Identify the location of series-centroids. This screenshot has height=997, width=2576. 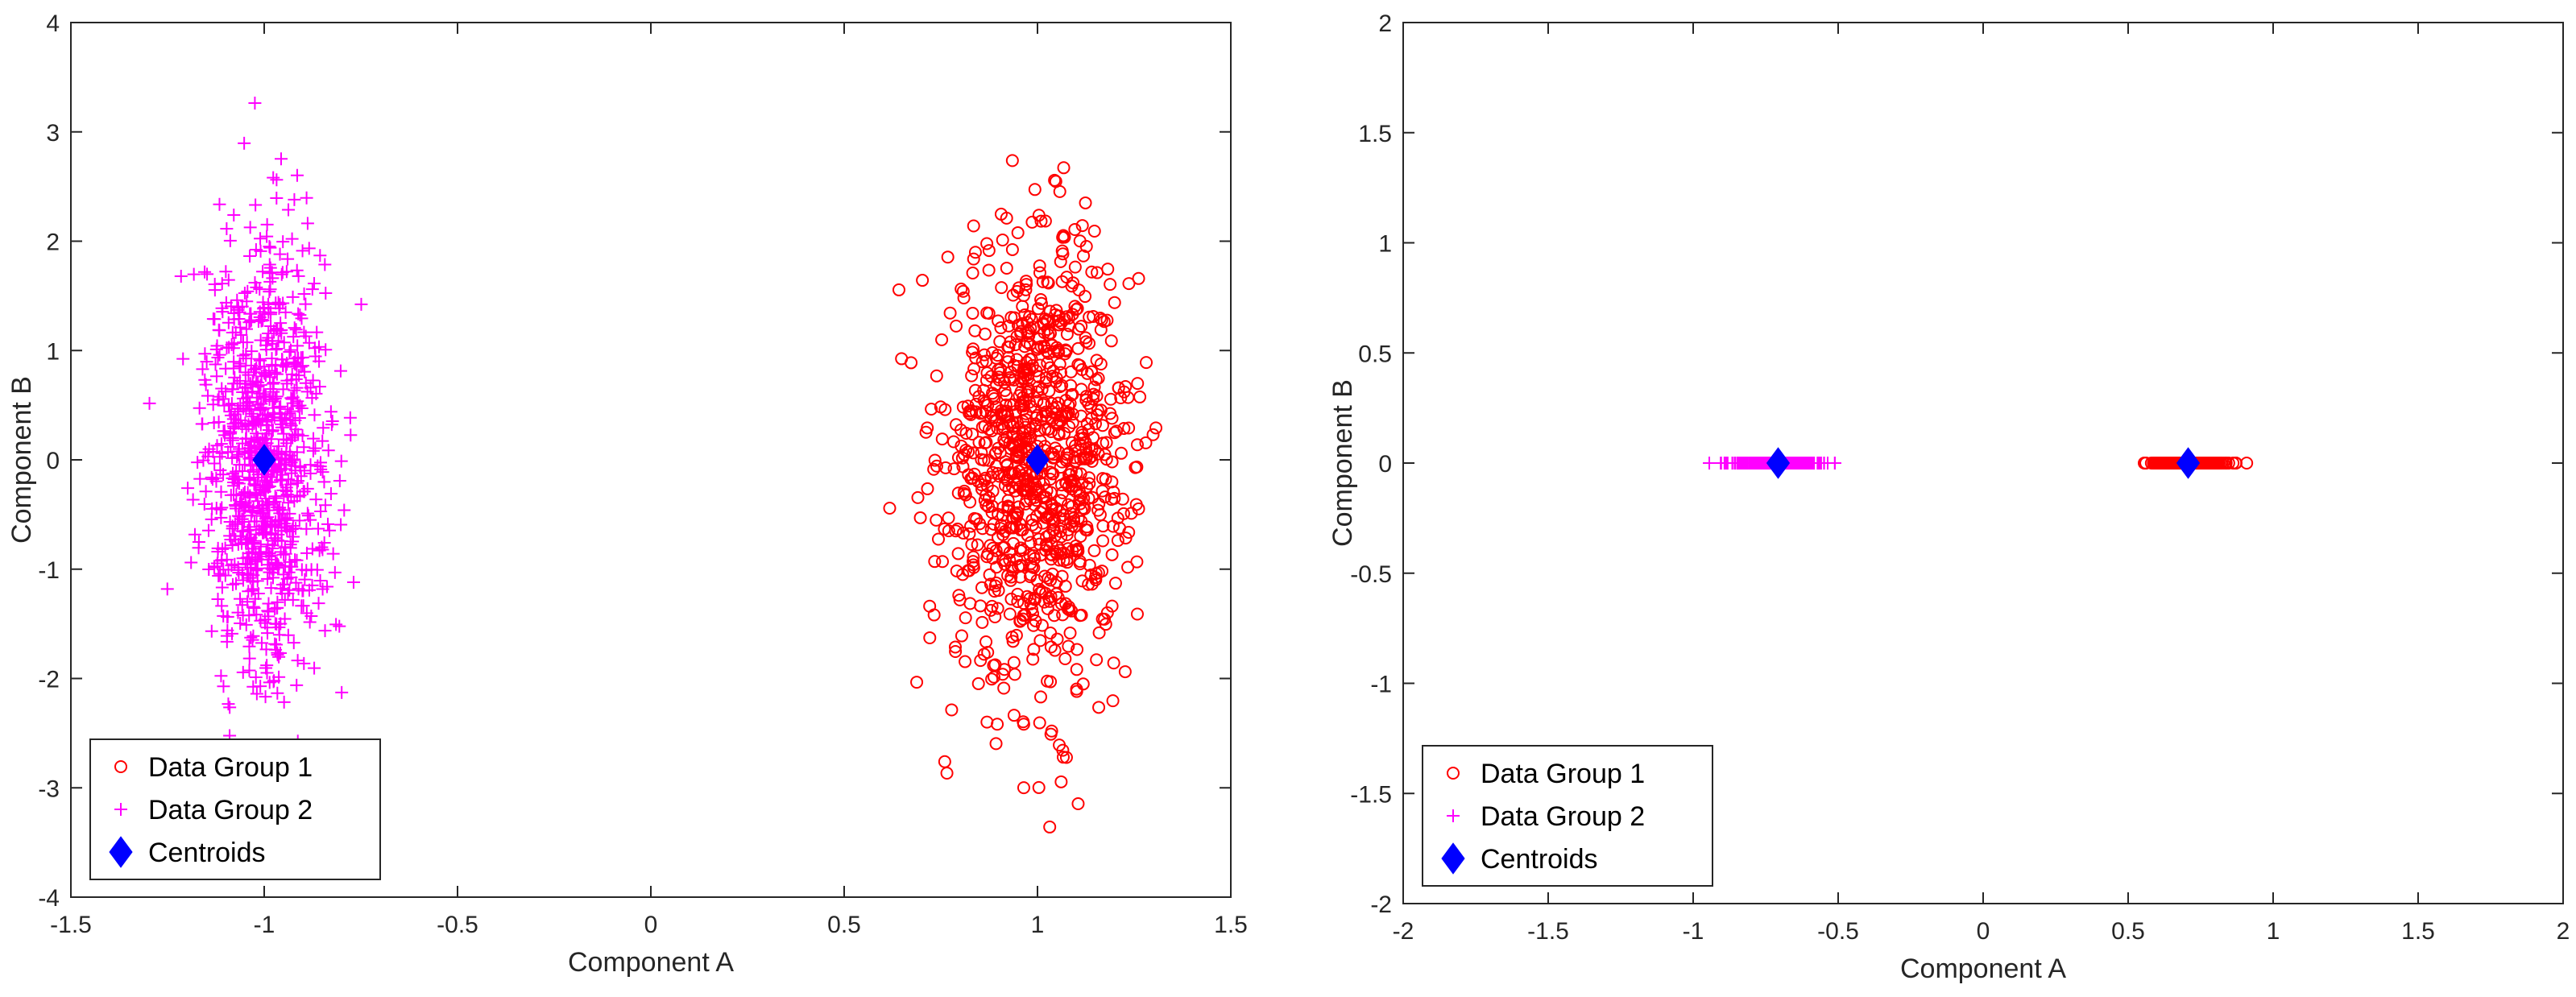
(1983, 463).